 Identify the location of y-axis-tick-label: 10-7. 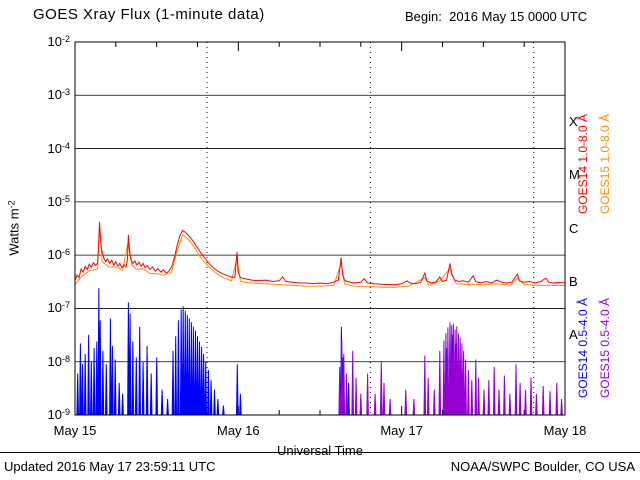
(49, 307).